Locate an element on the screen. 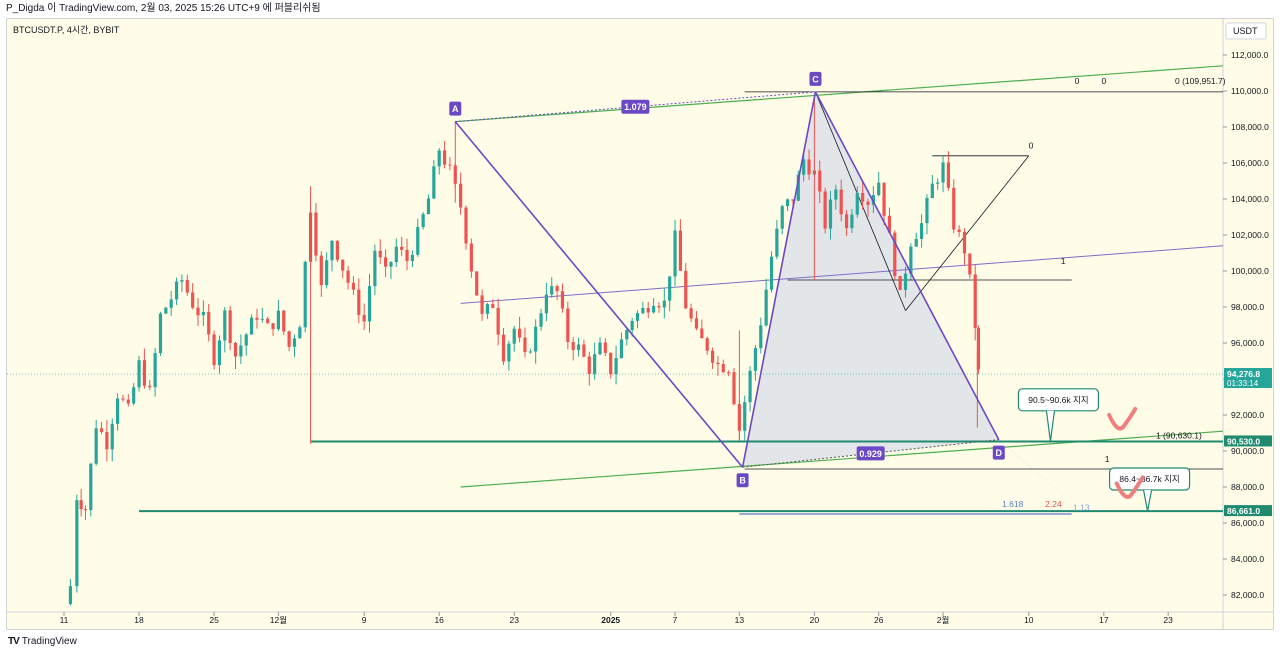  check-mark-upper is located at coordinates (1122, 419).